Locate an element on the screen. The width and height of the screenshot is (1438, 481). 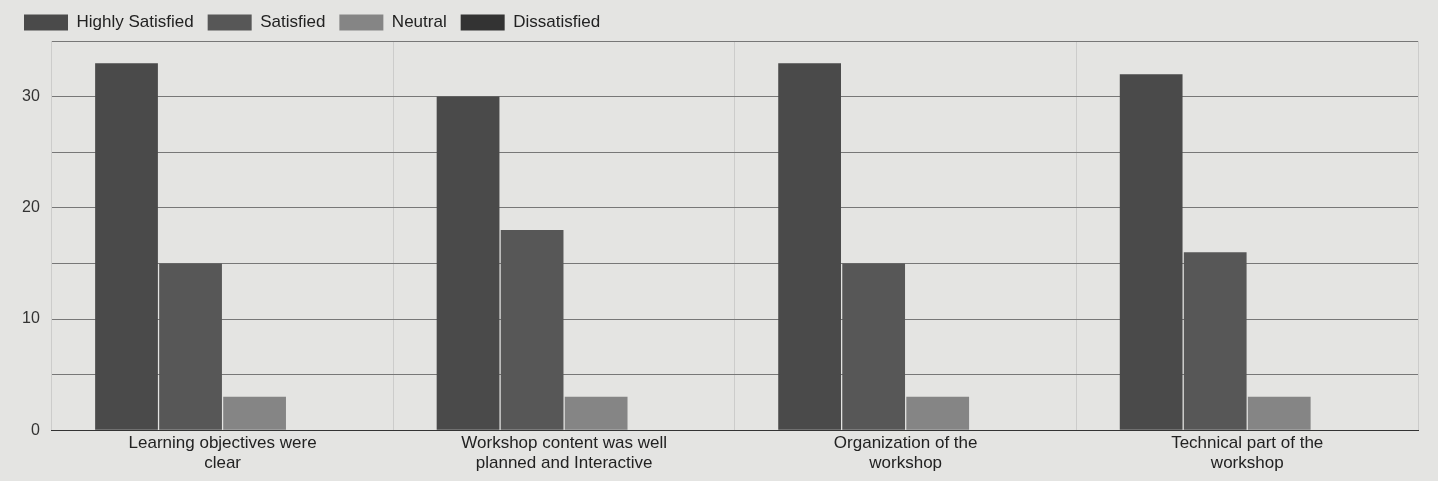
y-tick-label: 20 is located at coordinates (31, 207).